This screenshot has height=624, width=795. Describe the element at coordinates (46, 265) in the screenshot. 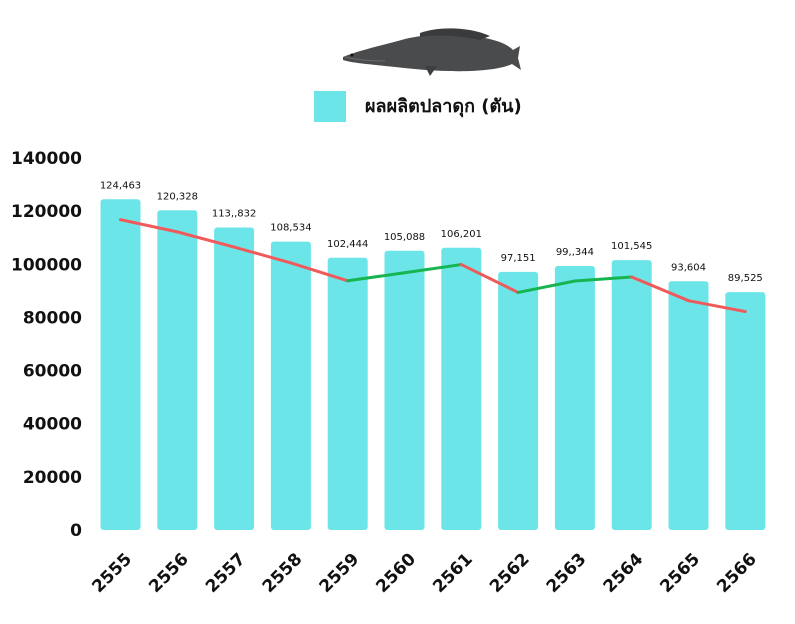

I see `y-tick-label: 100000` at that location.